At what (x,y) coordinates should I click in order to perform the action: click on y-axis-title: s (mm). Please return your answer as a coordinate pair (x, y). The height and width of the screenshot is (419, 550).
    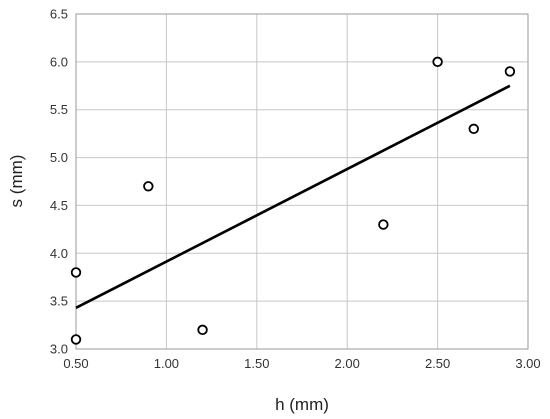
    Looking at the image, I should click on (16, 181).